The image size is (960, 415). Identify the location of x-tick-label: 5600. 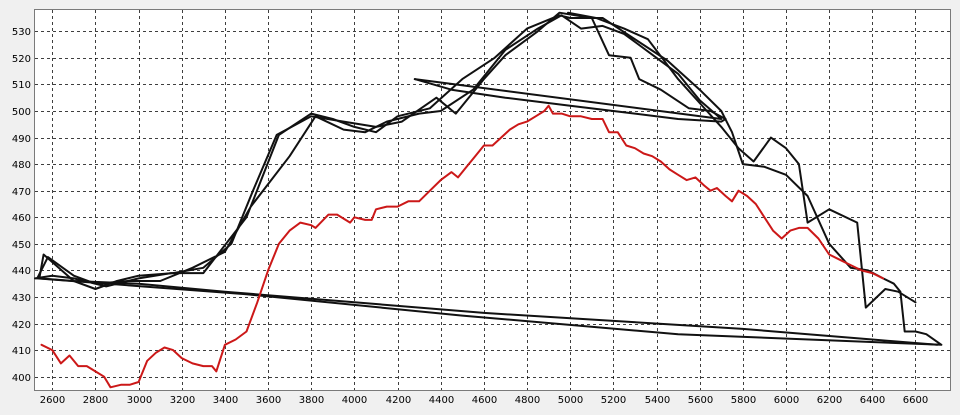
(700, 400).